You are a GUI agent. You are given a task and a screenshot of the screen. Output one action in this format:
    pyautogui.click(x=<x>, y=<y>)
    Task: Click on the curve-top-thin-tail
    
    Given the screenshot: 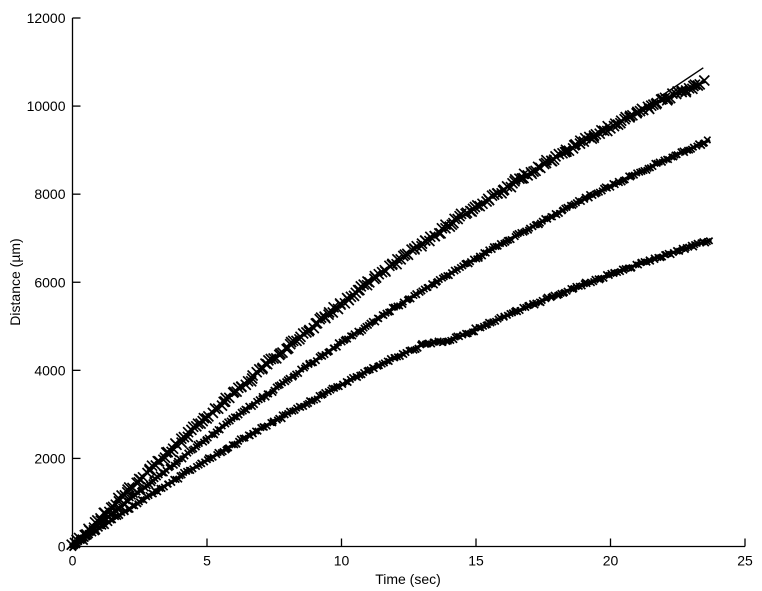 What is the action you would take?
    pyautogui.click(x=674, y=87)
    